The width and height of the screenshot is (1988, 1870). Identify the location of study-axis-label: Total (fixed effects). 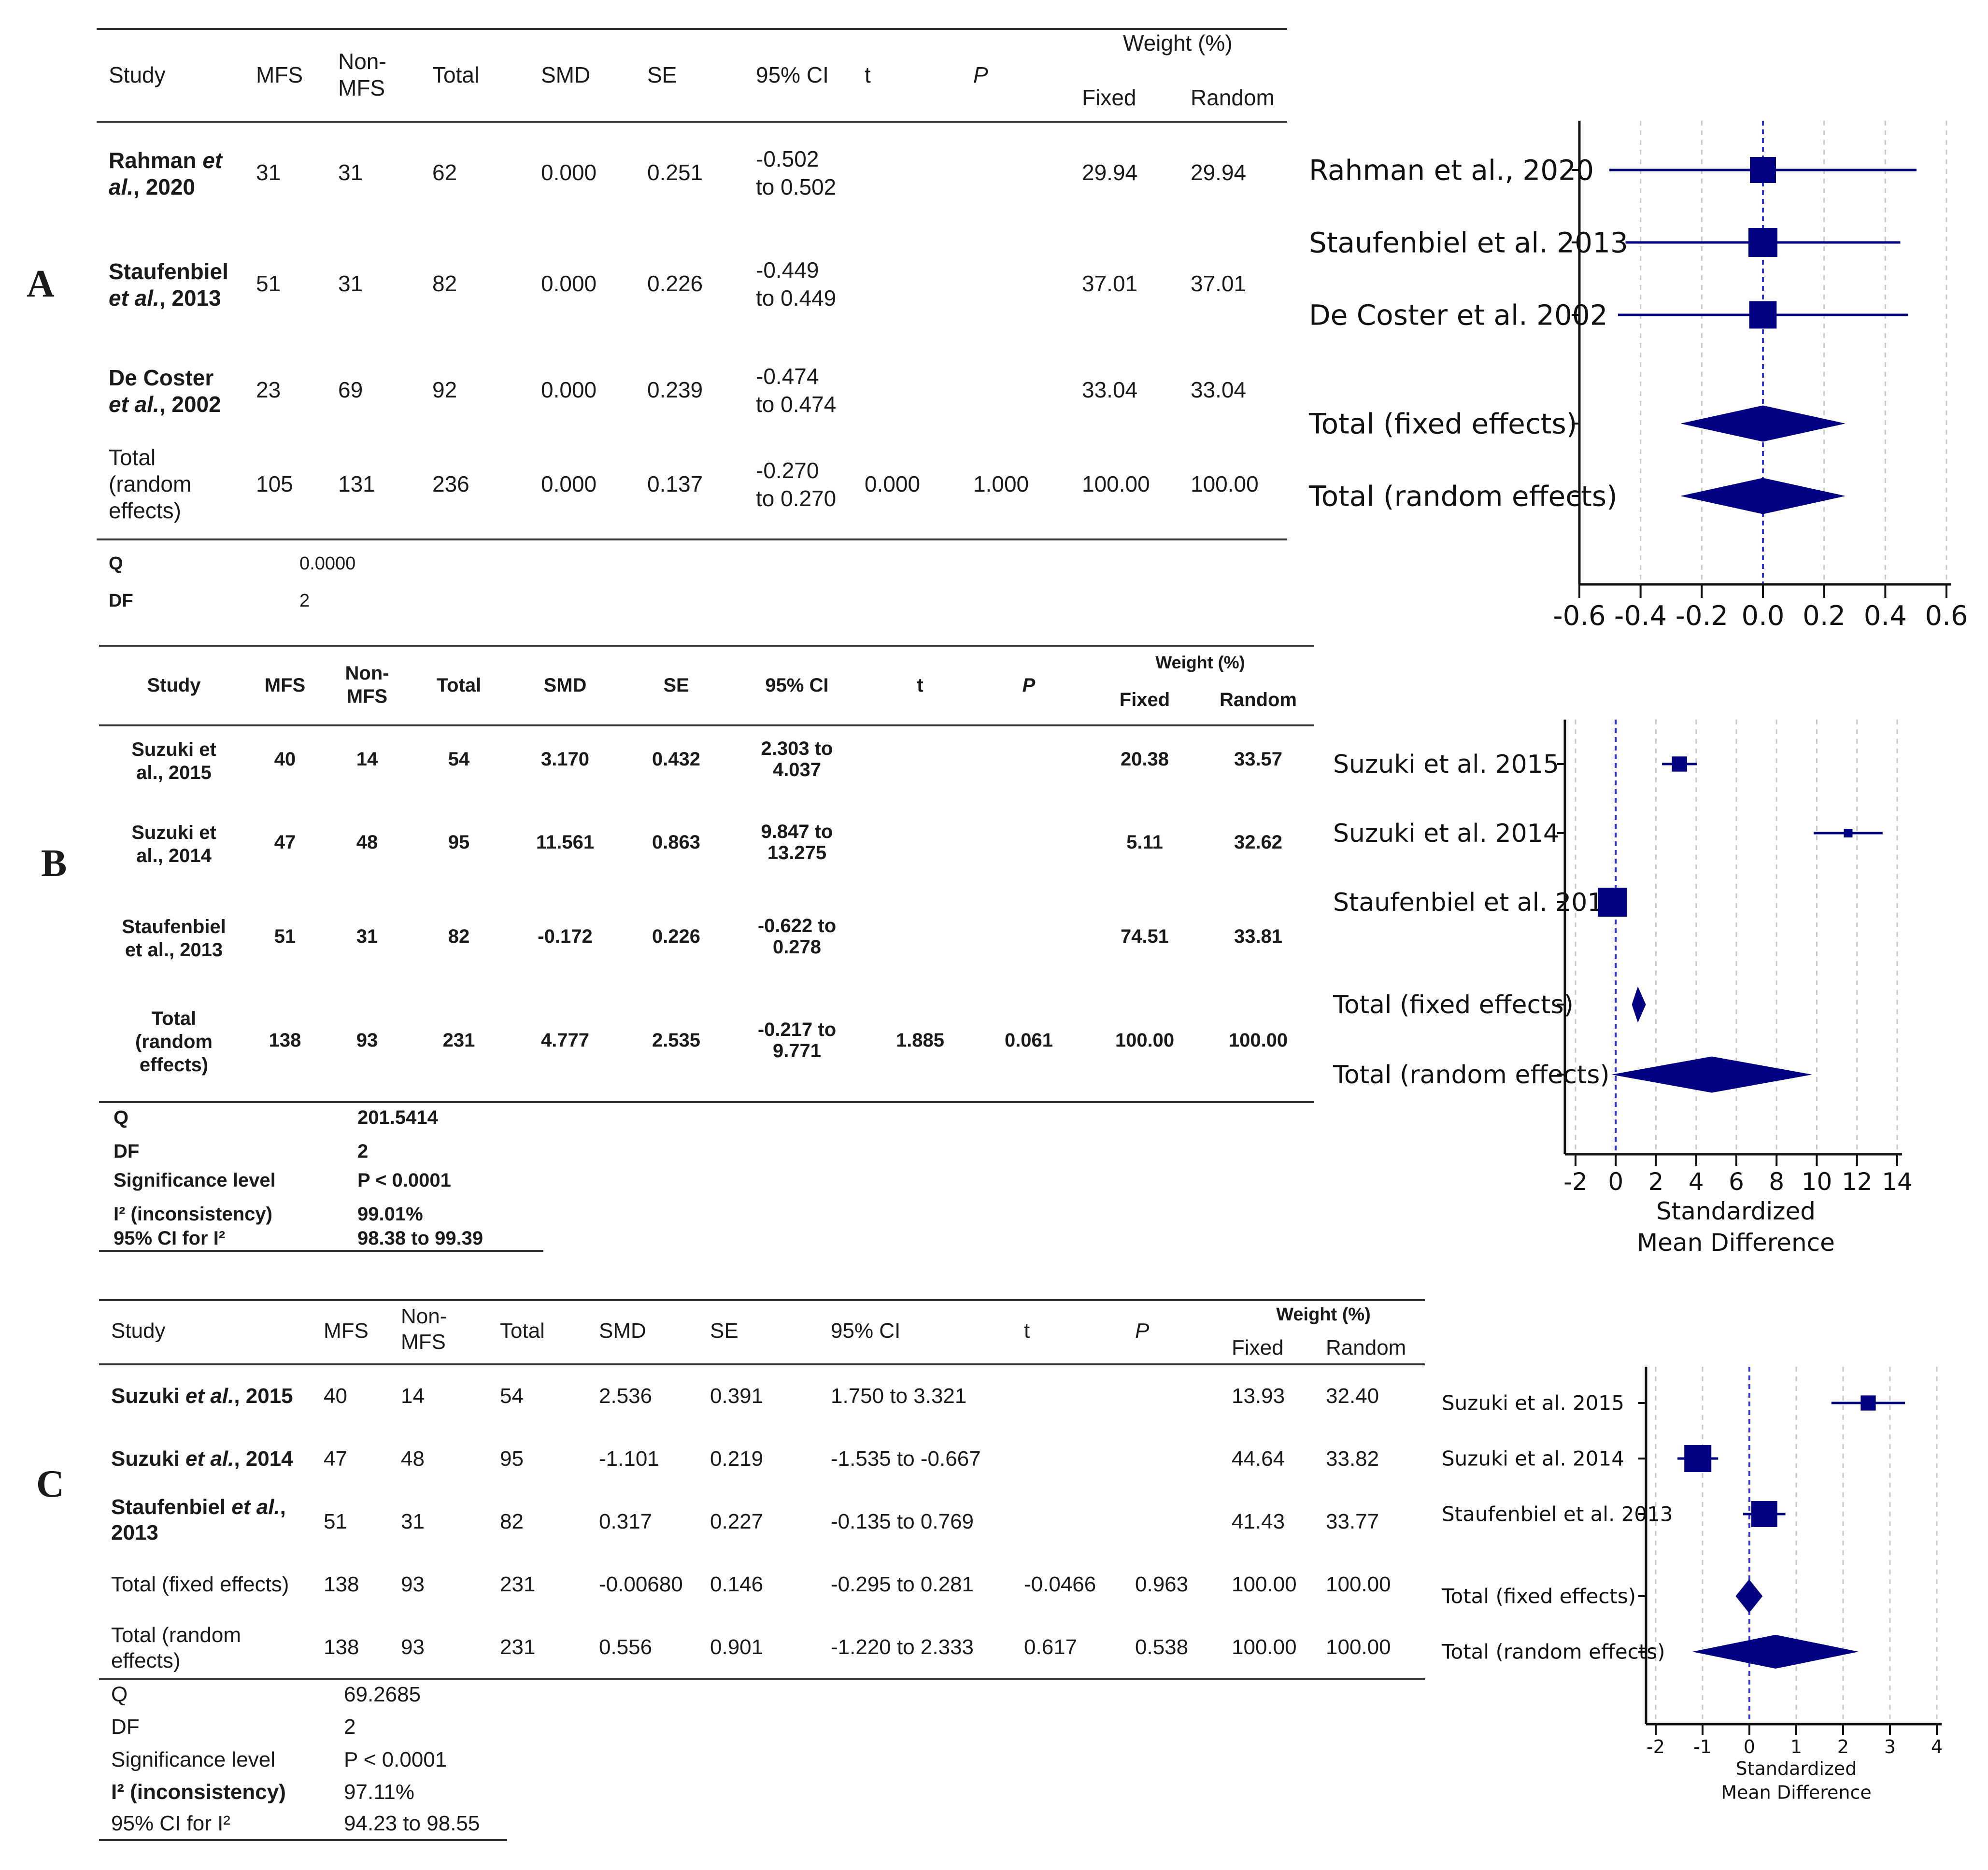
(1453, 1005).